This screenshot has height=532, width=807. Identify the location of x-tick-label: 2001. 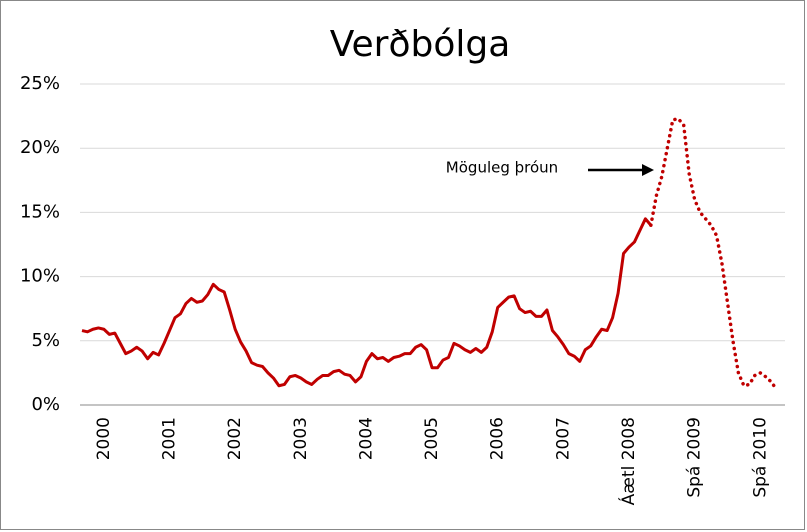
(170, 438).